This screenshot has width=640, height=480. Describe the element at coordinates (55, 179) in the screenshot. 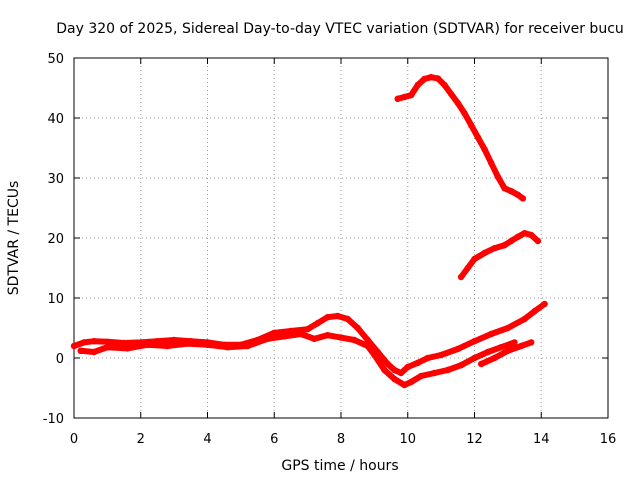

I see `y-tick-label: 30` at that location.